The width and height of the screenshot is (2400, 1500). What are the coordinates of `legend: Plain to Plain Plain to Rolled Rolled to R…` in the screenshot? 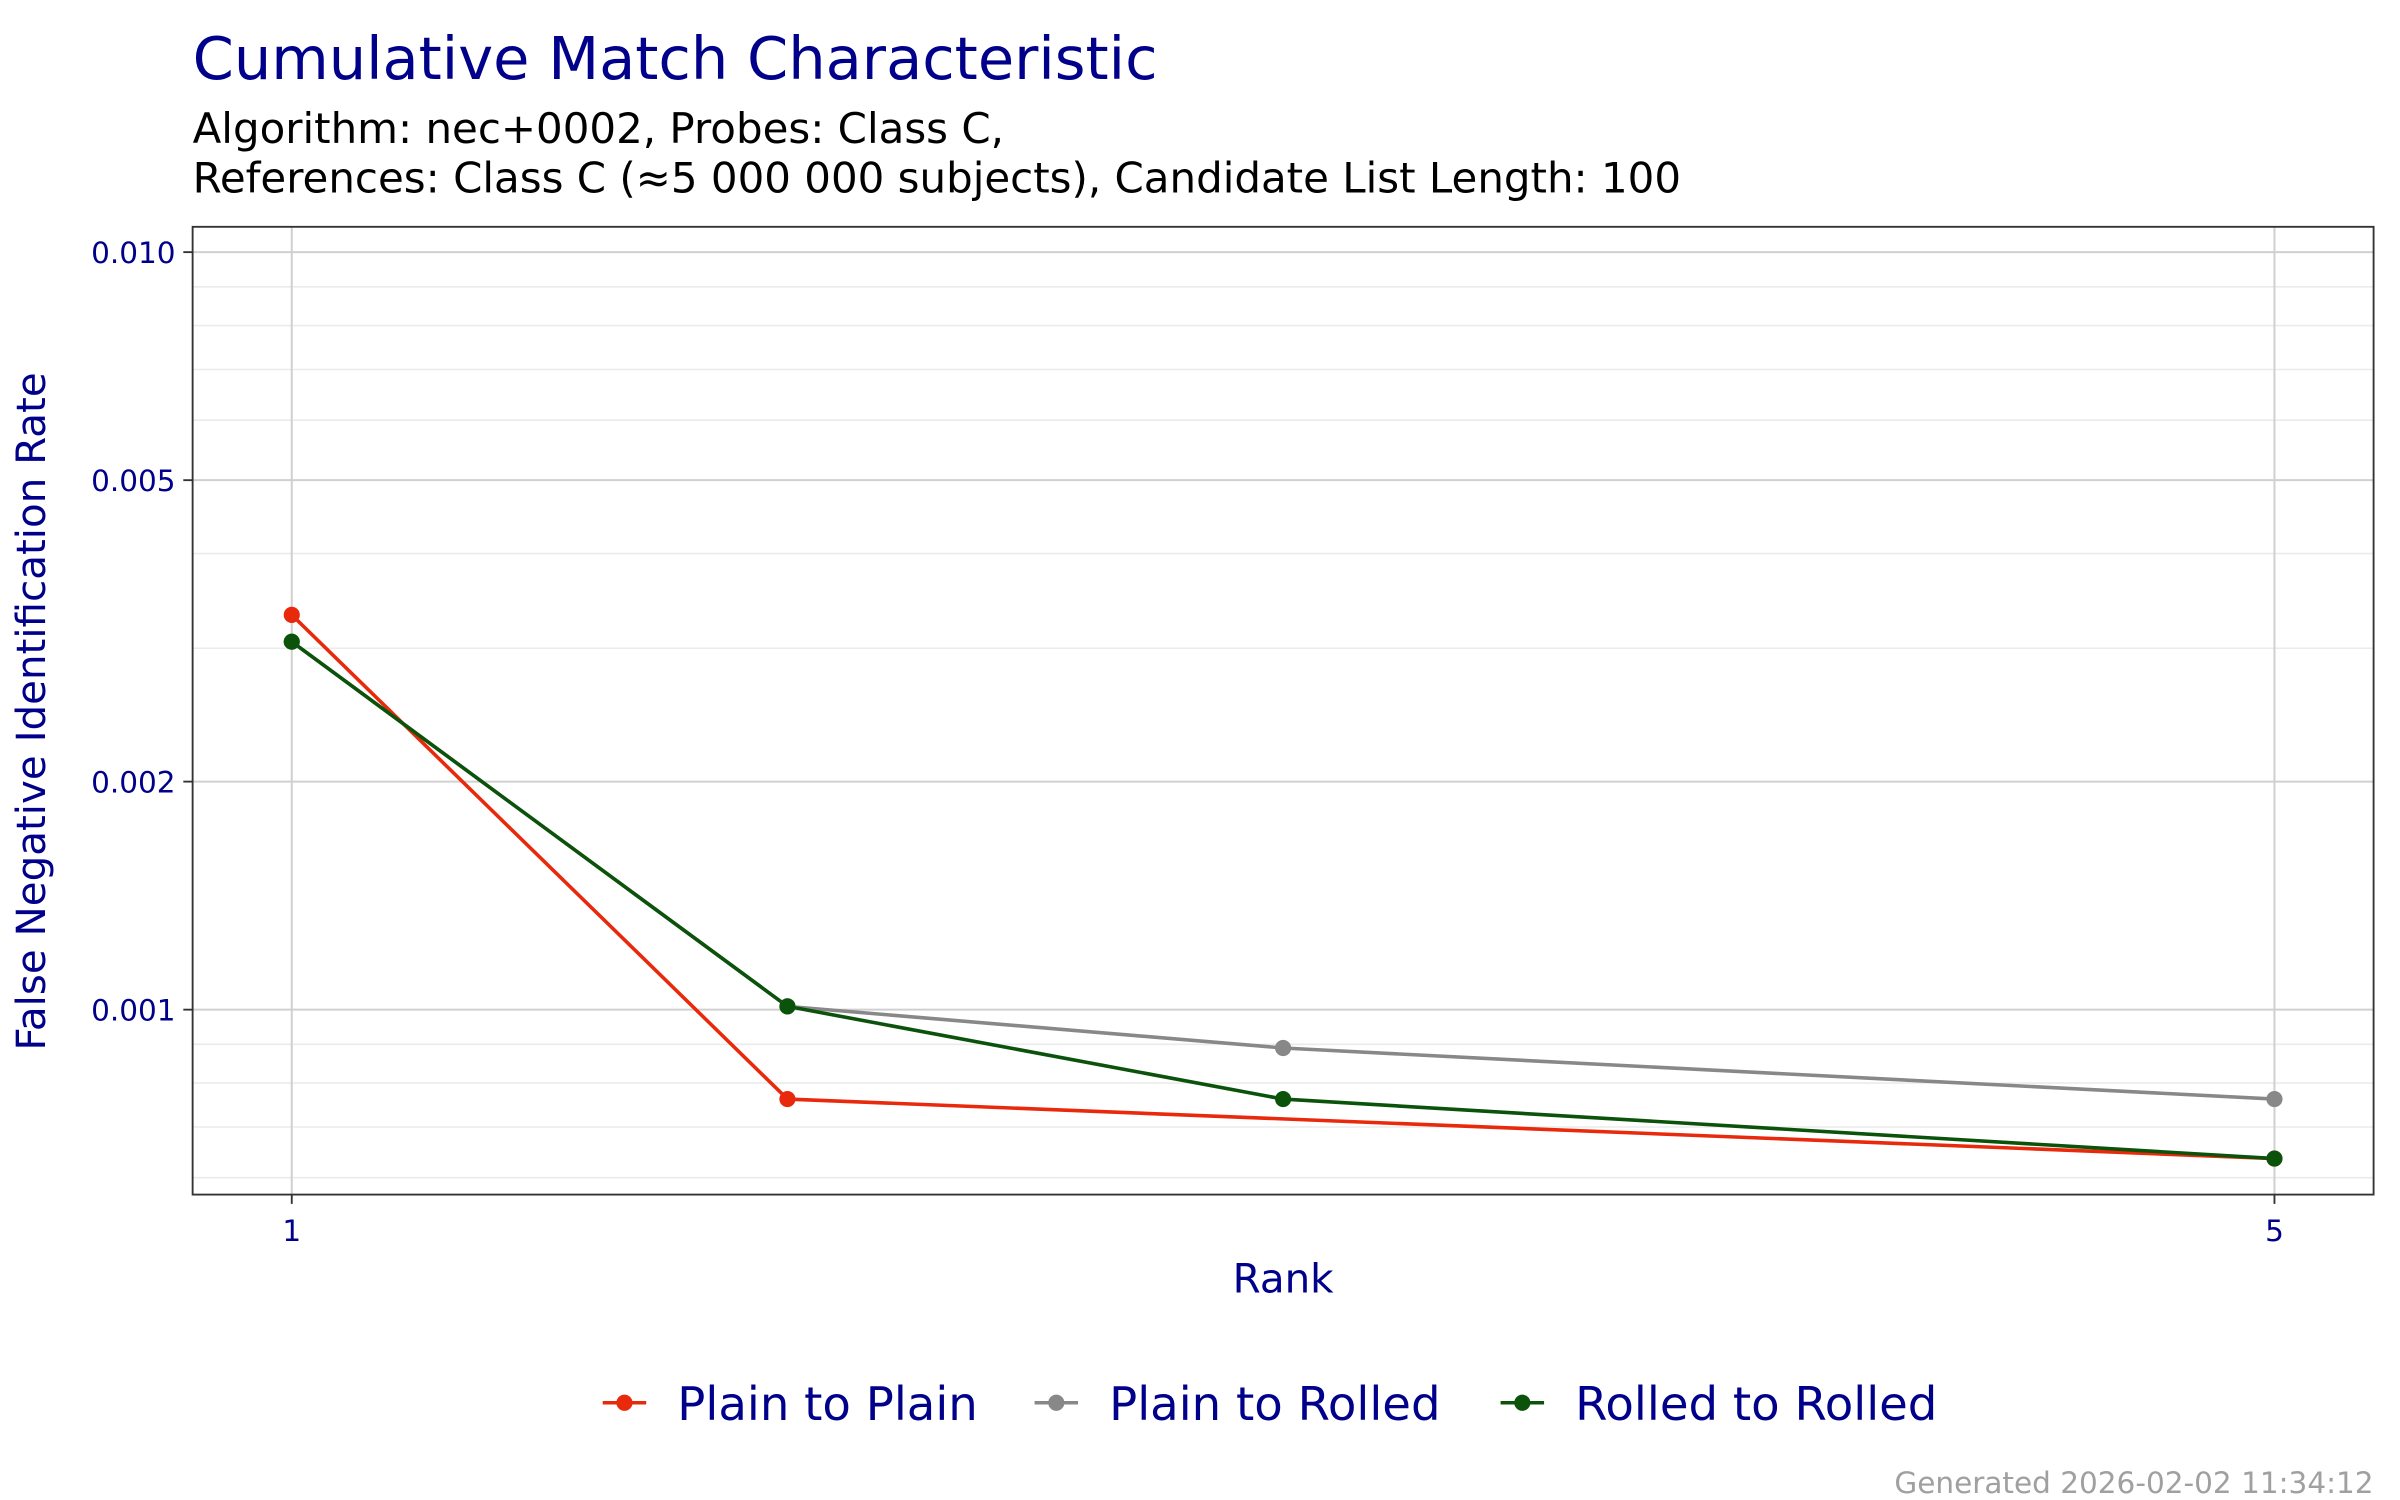 It's located at (1269, 1404).